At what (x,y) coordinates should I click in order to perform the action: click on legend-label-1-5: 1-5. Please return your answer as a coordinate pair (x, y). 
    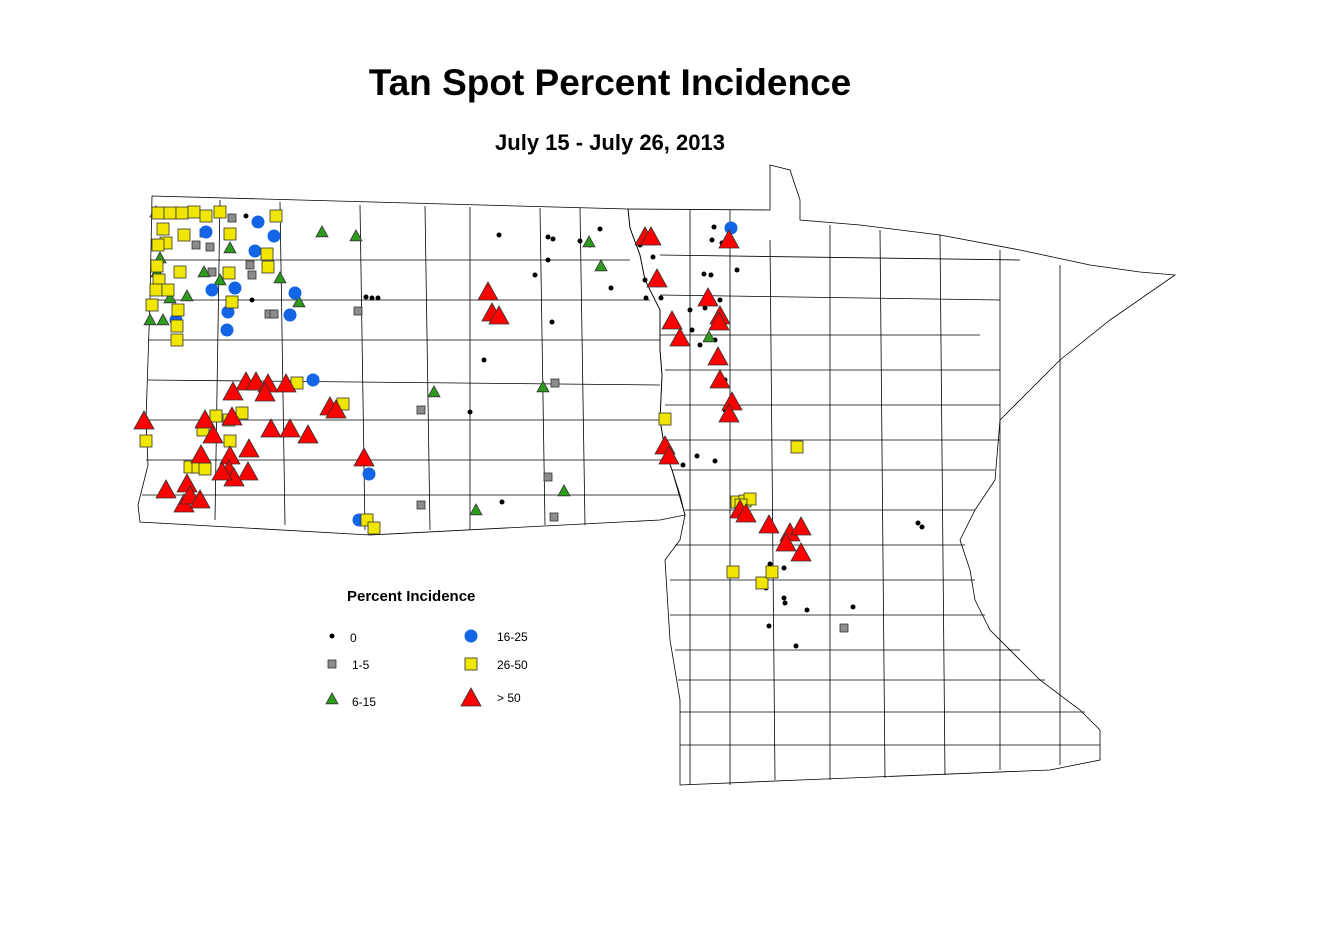
    Looking at the image, I should click on (361, 665).